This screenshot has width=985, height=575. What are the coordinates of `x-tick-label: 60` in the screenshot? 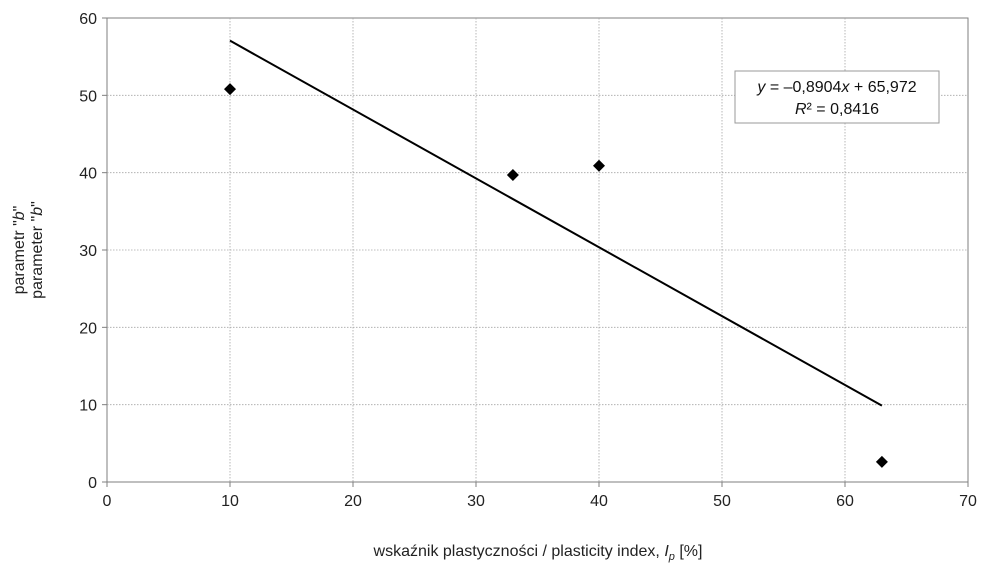 It's located at (845, 501).